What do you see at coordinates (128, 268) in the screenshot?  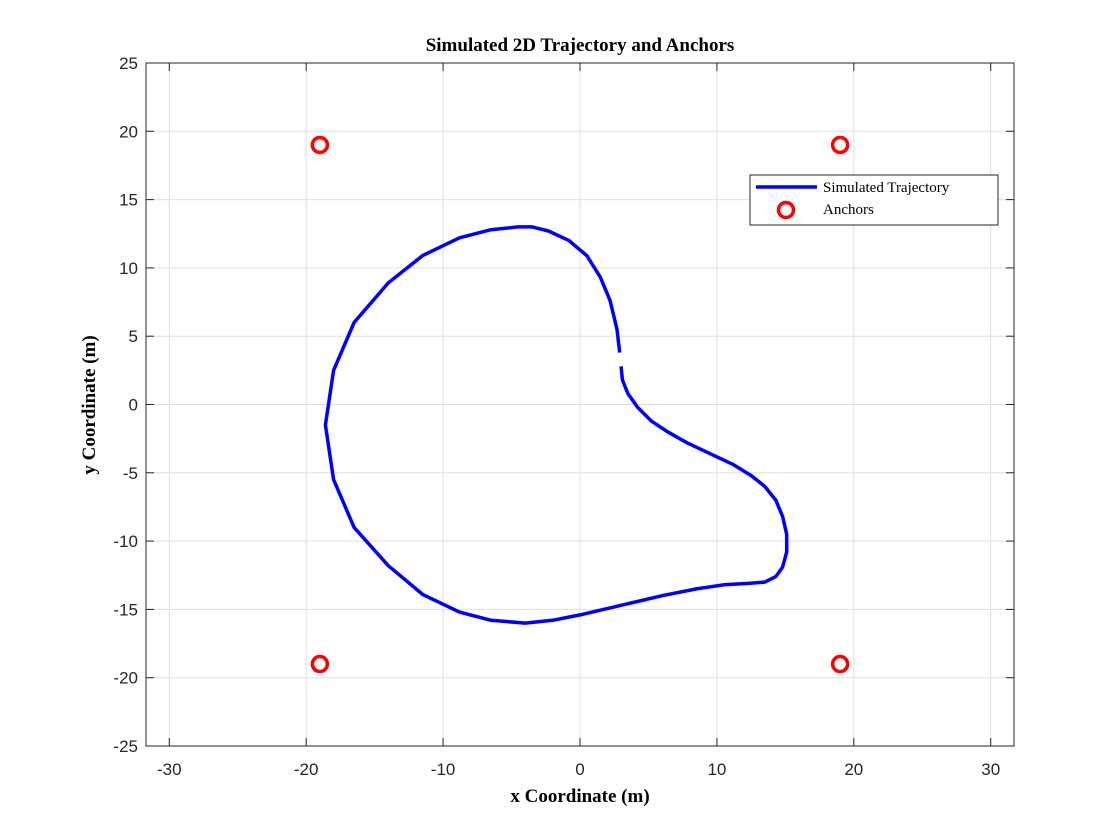 I see `y-tick-label: 10` at bounding box center [128, 268].